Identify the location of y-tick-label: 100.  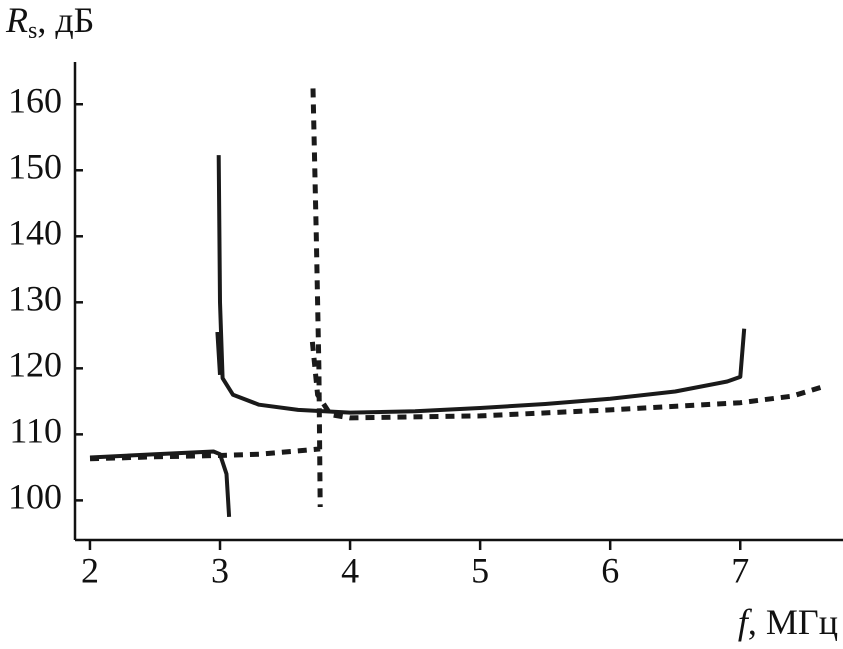
(35, 497).